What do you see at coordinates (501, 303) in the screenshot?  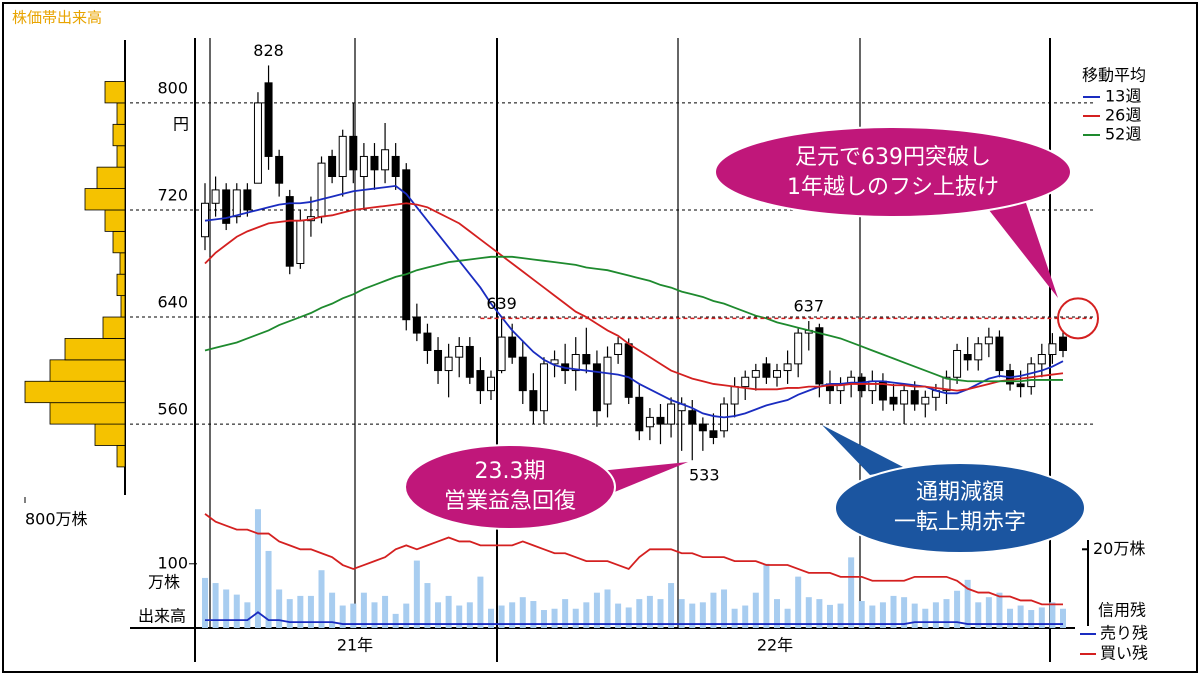 I see `extreme-label: 639` at bounding box center [501, 303].